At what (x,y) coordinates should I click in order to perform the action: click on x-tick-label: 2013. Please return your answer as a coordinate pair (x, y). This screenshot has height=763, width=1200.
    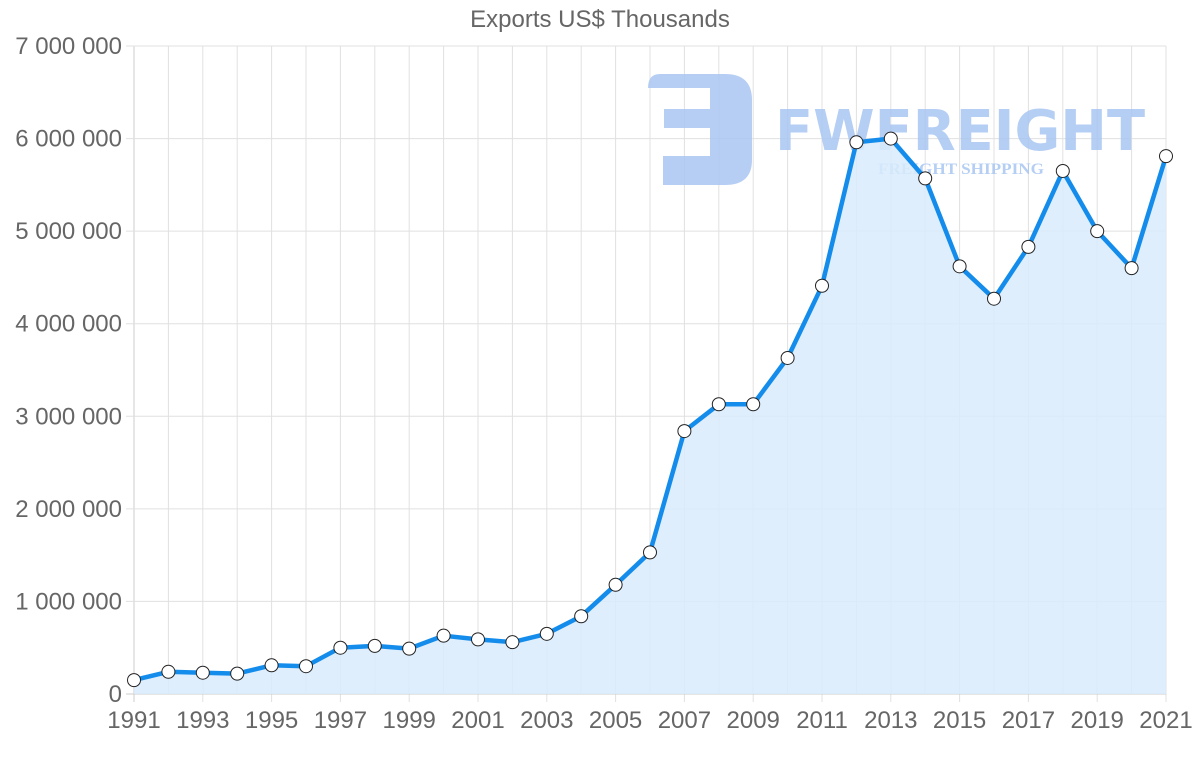
    Looking at the image, I should click on (890, 720).